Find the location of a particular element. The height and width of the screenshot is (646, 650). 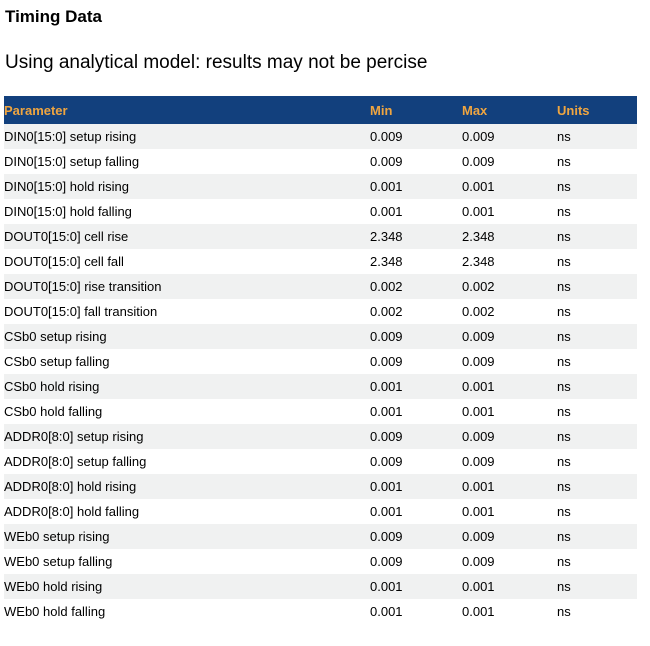

table-row: WEb0 hold falling 0.001 0.001 ns is located at coordinates (320, 611).